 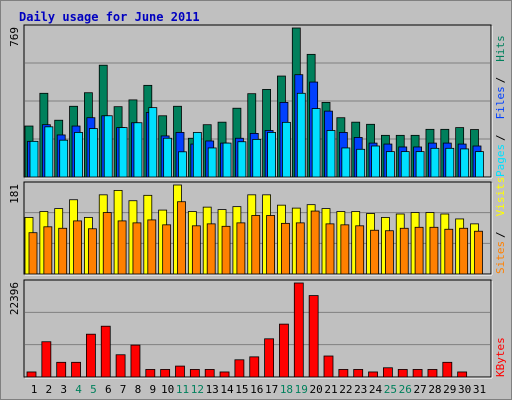 What do you see at coordinates (286, 389) in the screenshot?
I see `x-tick-label-18: 18` at bounding box center [286, 389].